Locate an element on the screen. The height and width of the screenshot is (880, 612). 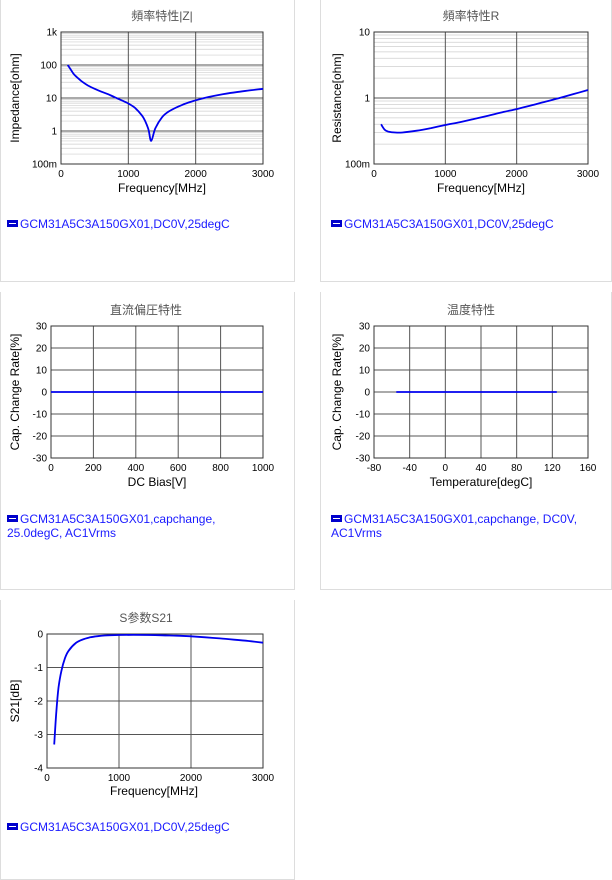
y-tick-label: -2 is located at coordinates (38, 702).